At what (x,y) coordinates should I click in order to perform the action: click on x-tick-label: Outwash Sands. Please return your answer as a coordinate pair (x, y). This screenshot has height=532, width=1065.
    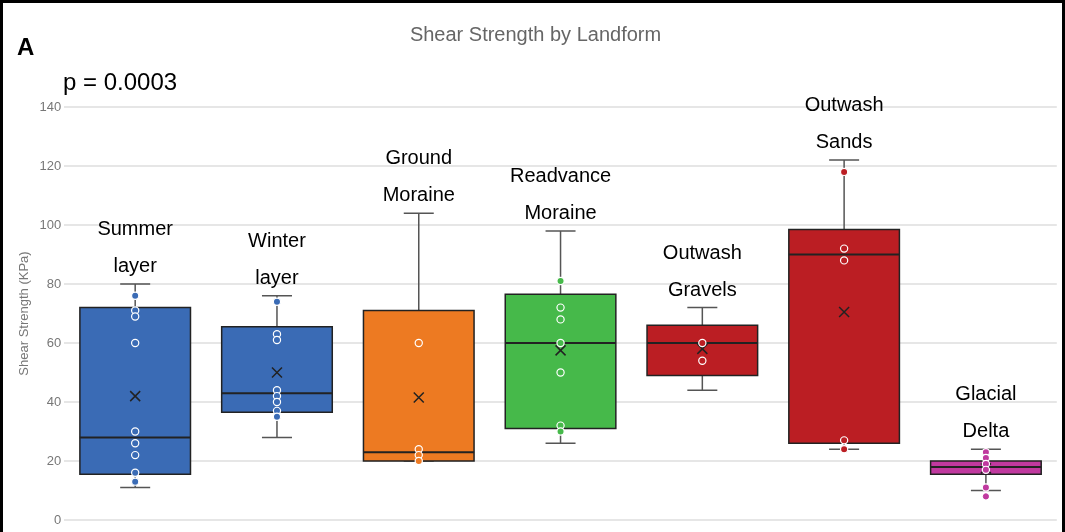
    Looking at the image, I should click on (844, 123).